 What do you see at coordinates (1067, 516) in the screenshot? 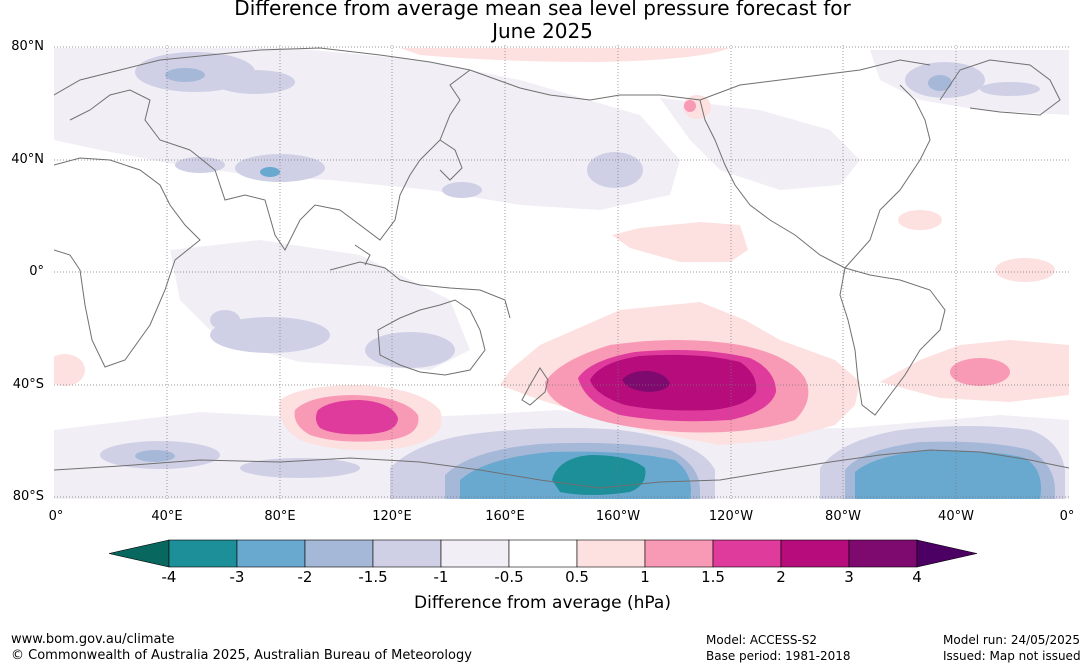
I see `lon-label-0-east: 0°` at bounding box center [1067, 516].